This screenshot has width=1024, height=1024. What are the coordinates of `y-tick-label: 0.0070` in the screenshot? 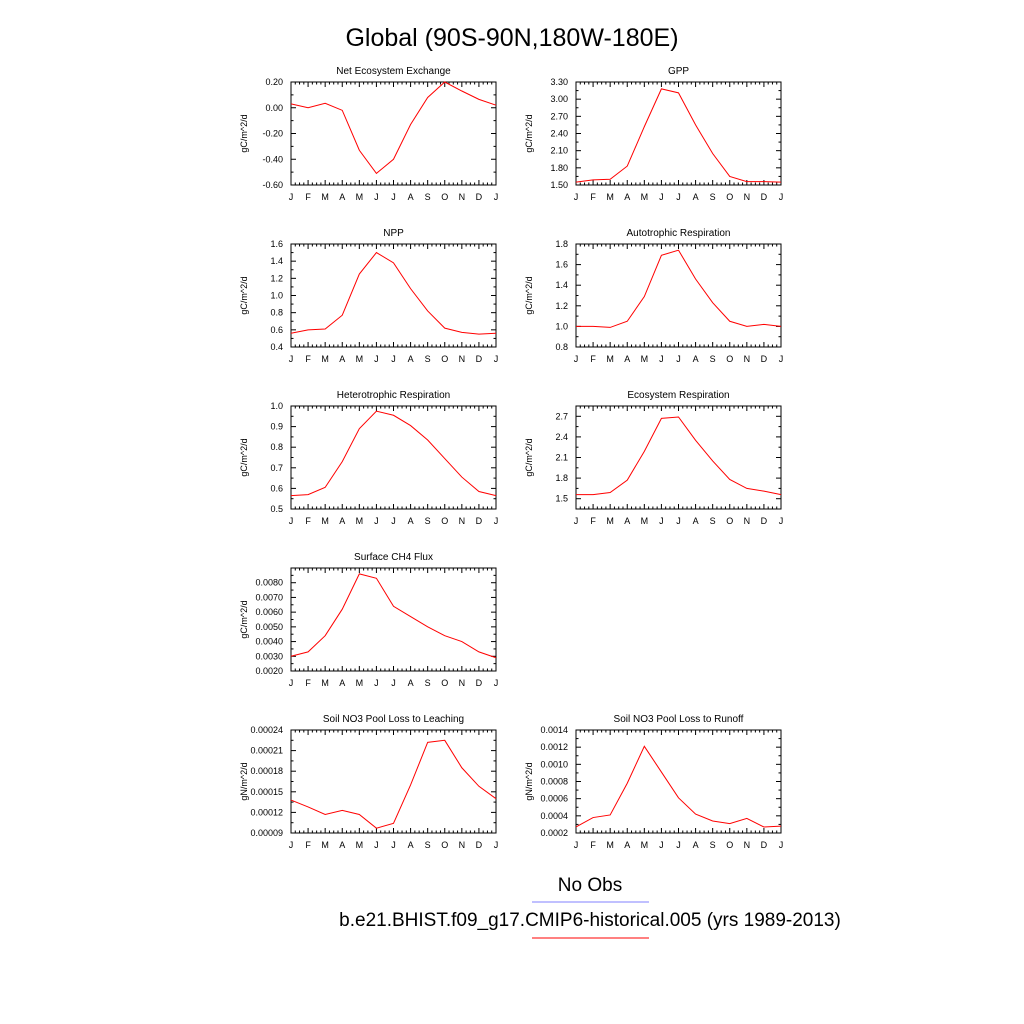 It's located at (269, 597).